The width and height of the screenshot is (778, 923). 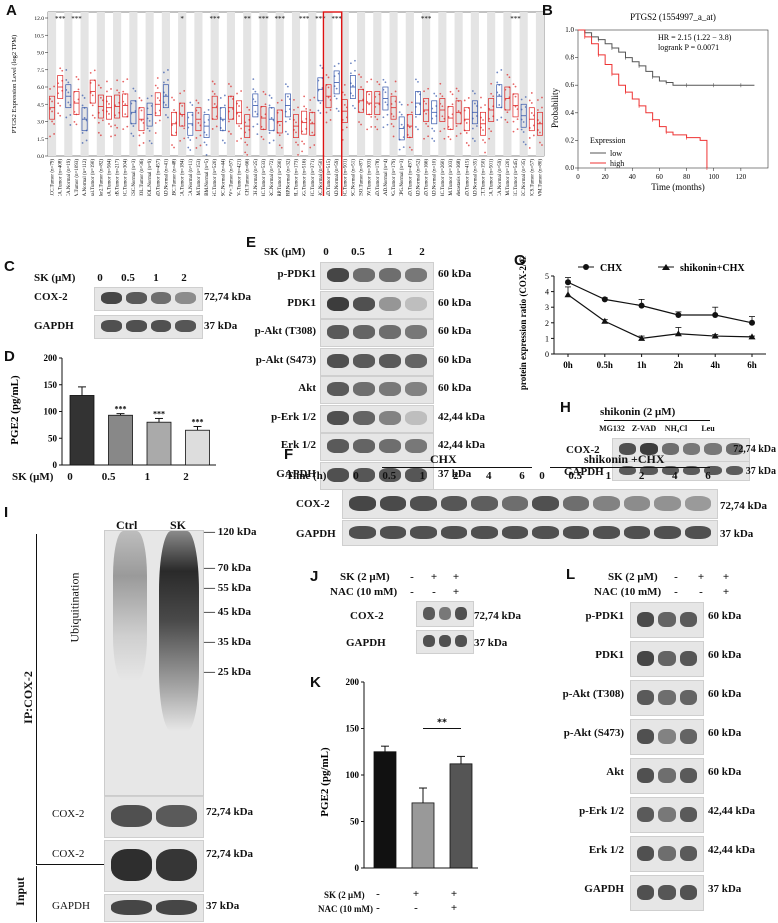 I want to click on i-gapdh-blot, so click(x=154, y=908).